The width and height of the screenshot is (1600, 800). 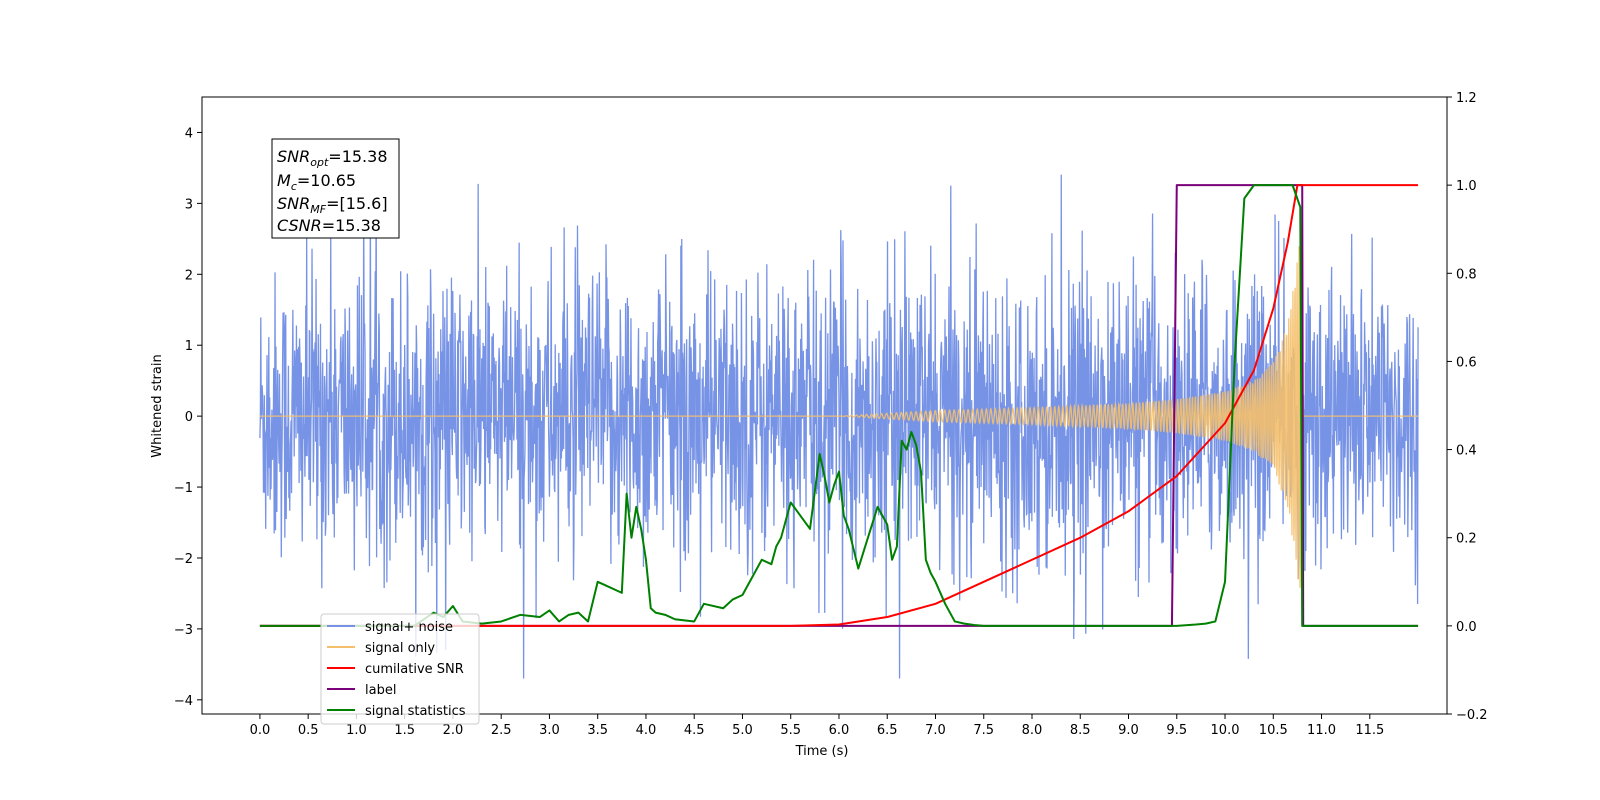 I want to click on x-tick-label: 4.0, so click(x=646, y=730).